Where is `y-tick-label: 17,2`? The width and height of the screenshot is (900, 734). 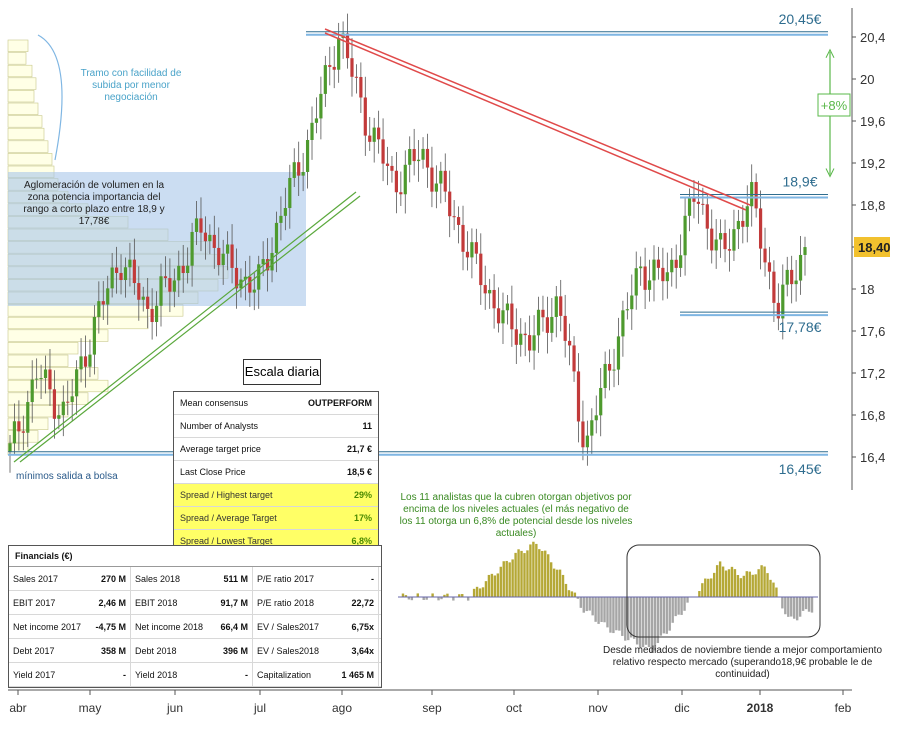 y-tick-label: 17,2 is located at coordinates (872, 373).